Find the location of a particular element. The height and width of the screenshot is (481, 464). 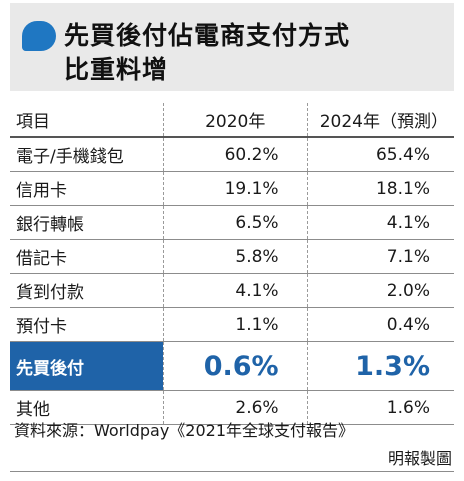

row-value-2020: 1.1% is located at coordinates (235, 324).